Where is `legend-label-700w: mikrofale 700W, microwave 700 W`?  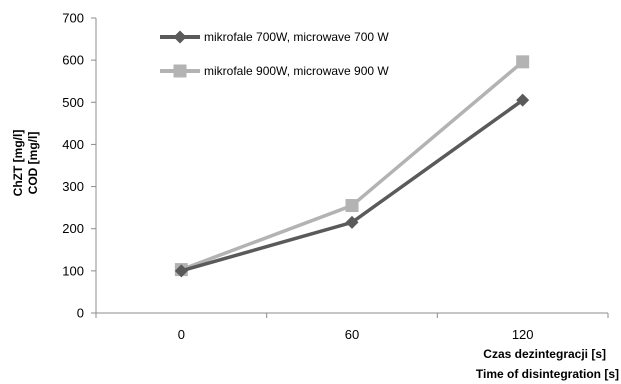
legend-label-700w: mikrofale 700W, microwave 700 W is located at coordinates (296, 37).